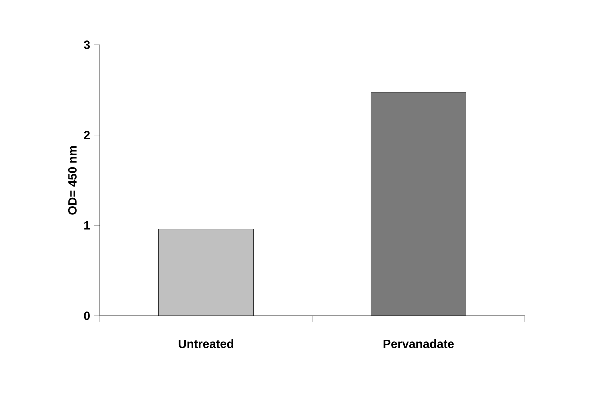 The image size is (590, 395). What do you see at coordinates (72, 180) in the screenshot?
I see `y-axis-title: OD= 450 nm` at bounding box center [72, 180].